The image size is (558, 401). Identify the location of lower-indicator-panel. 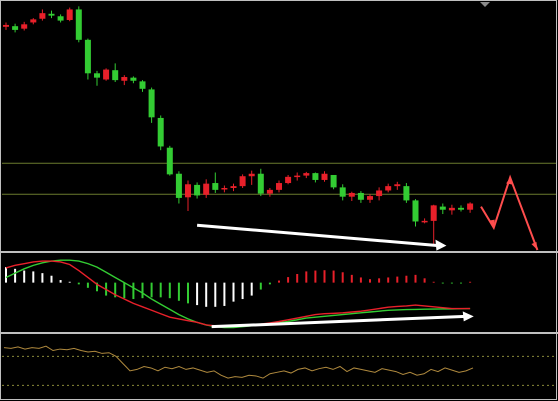
(279, 365).